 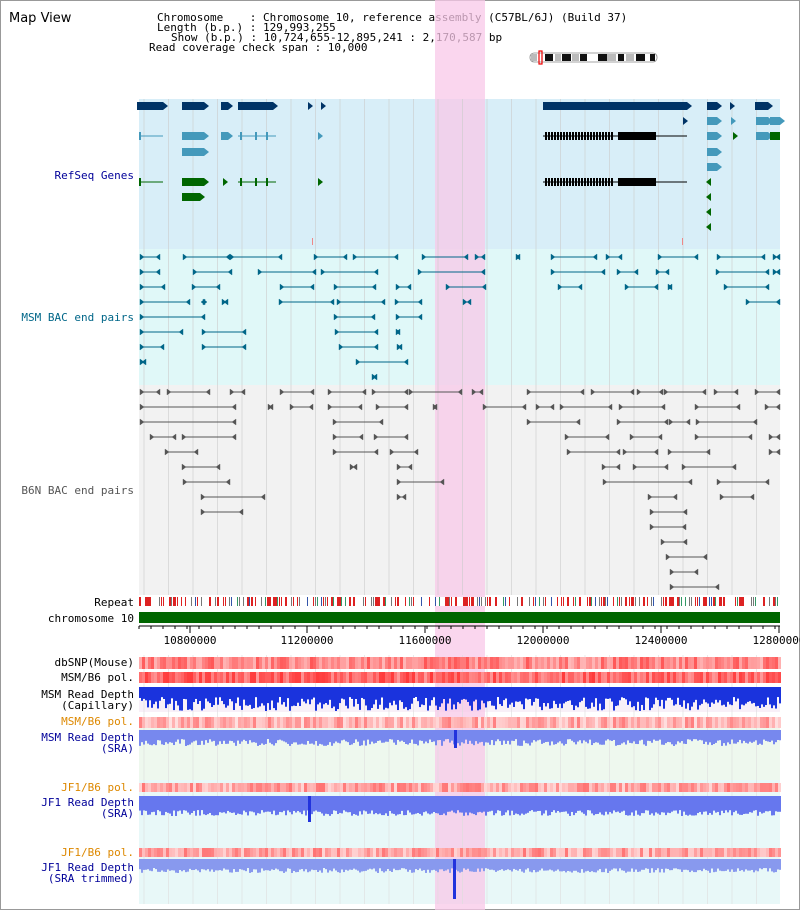 I want to click on b6n-bac-label: B6N BAC end pairs, so click(x=77, y=490).